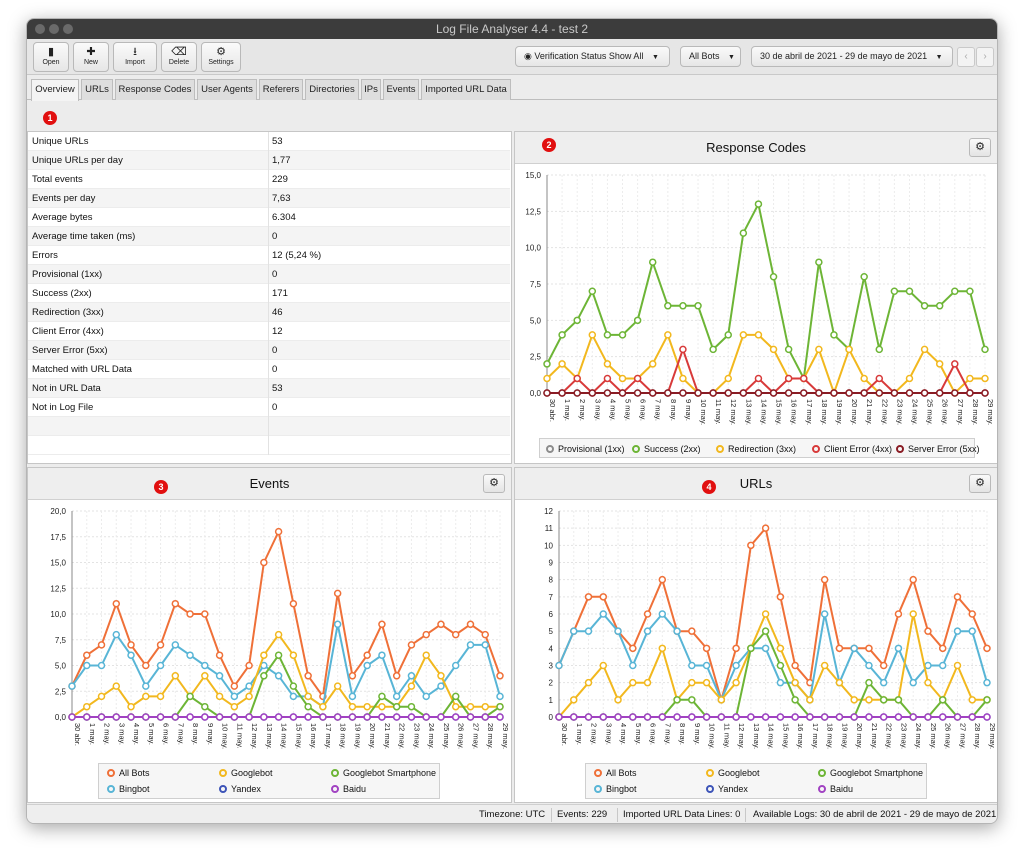 This screenshot has width=1024, height=855. Describe the element at coordinates (466, 89) in the screenshot. I see `tab-imported-url-data: Imported URL Data` at that location.